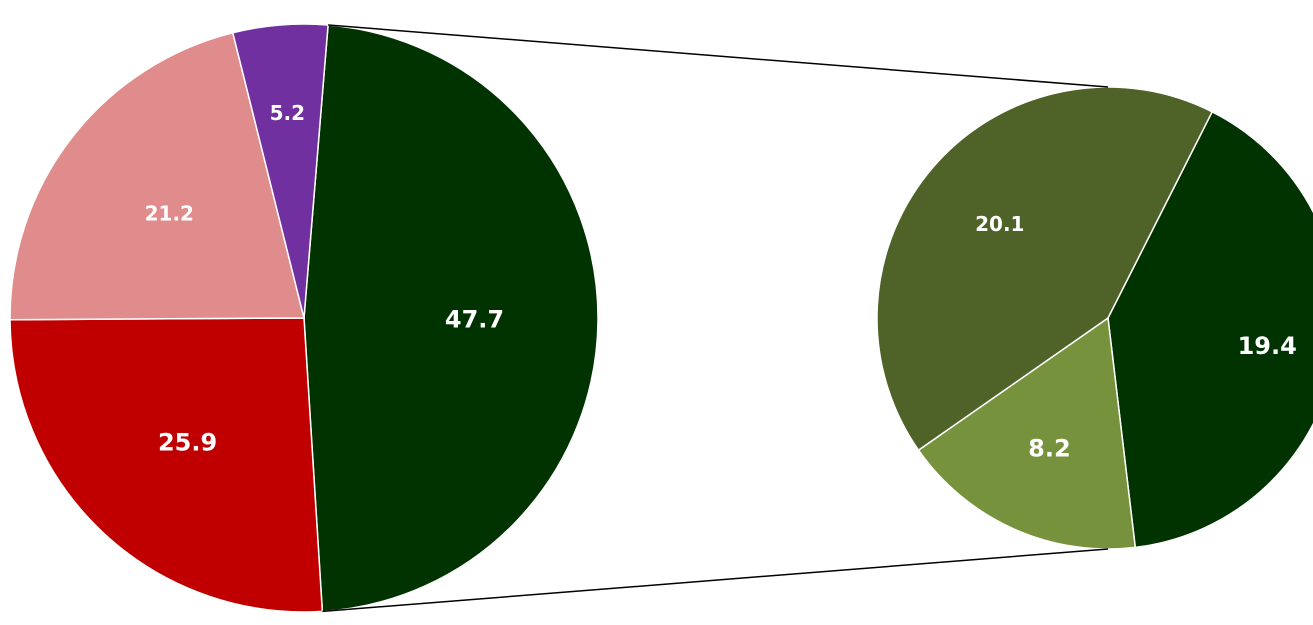  I want to click on main-pie-label-0: 47.7, so click(474, 320).